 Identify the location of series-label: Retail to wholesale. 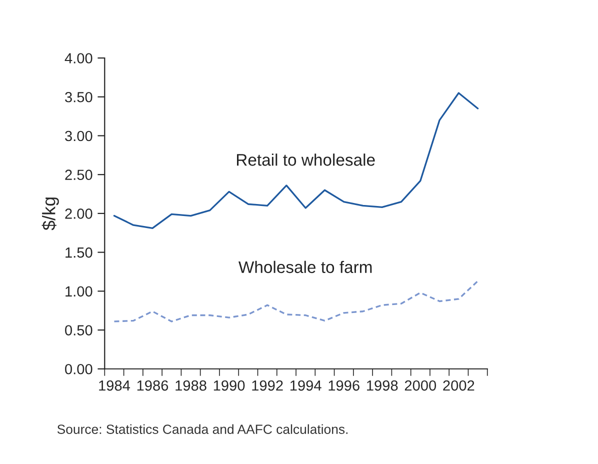
(306, 160).